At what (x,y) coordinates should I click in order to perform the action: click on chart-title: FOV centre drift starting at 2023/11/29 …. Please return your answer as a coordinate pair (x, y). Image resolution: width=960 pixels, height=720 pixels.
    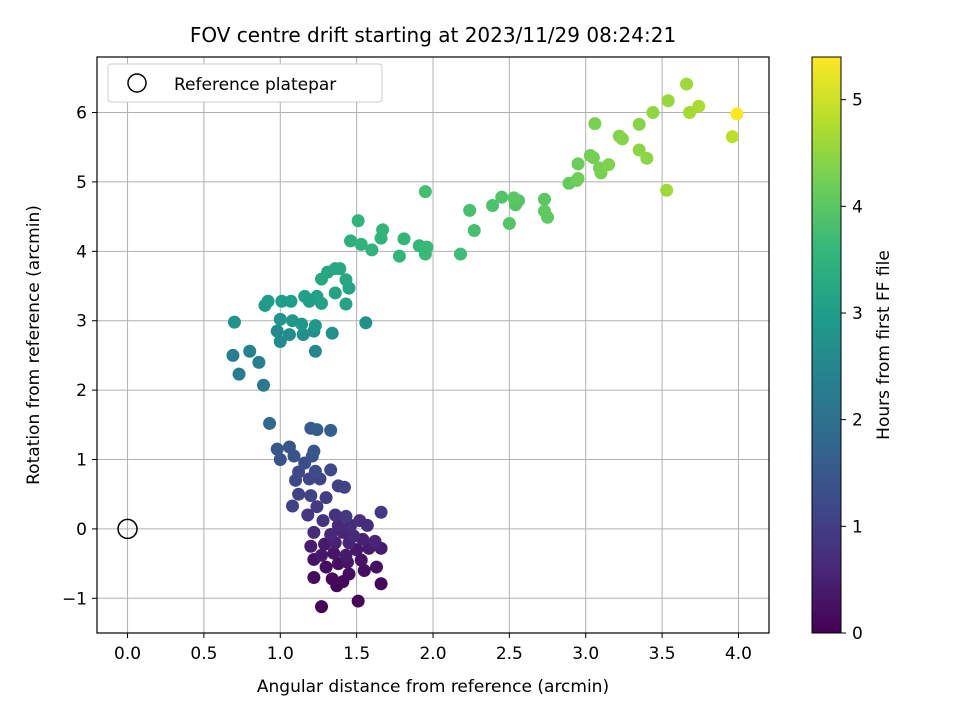
    Looking at the image, I should click on (433, 35).